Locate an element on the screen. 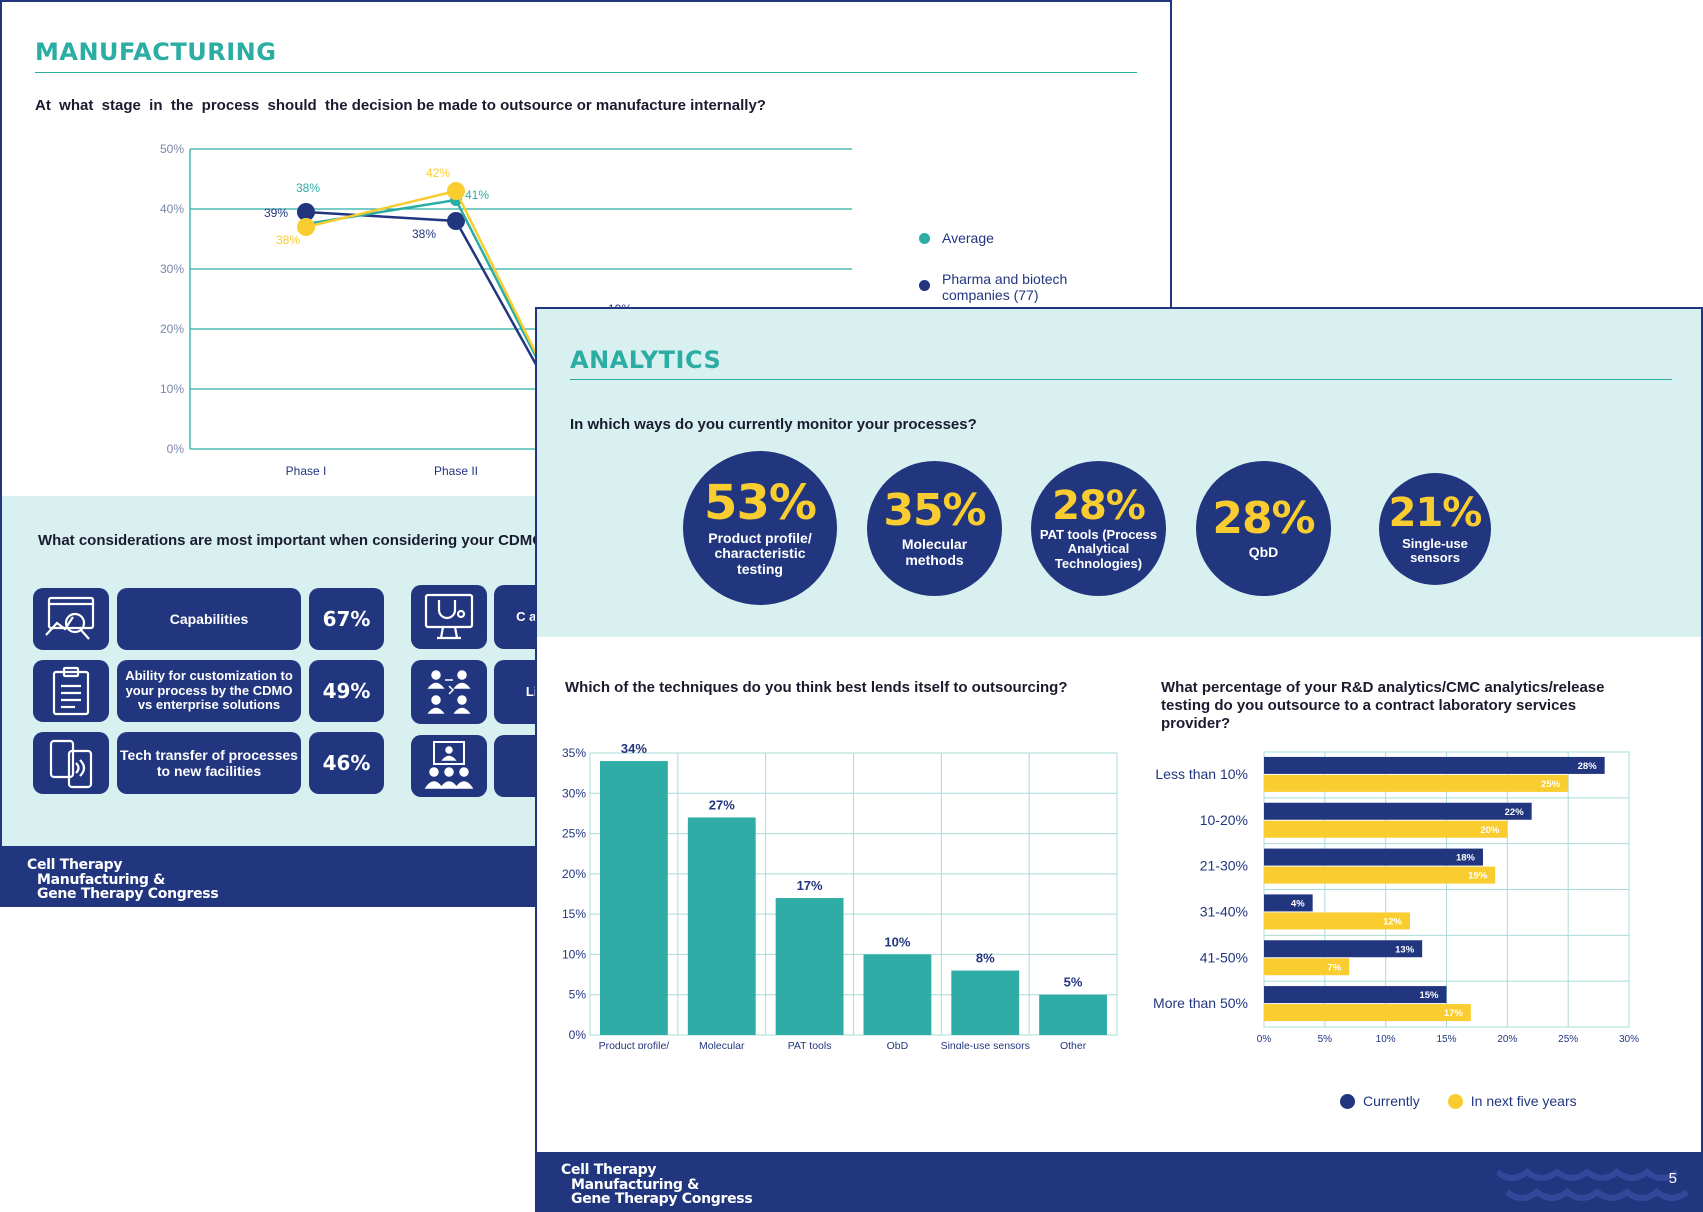  x-tick-label: 5% is located at coordinates (1325, 1039).